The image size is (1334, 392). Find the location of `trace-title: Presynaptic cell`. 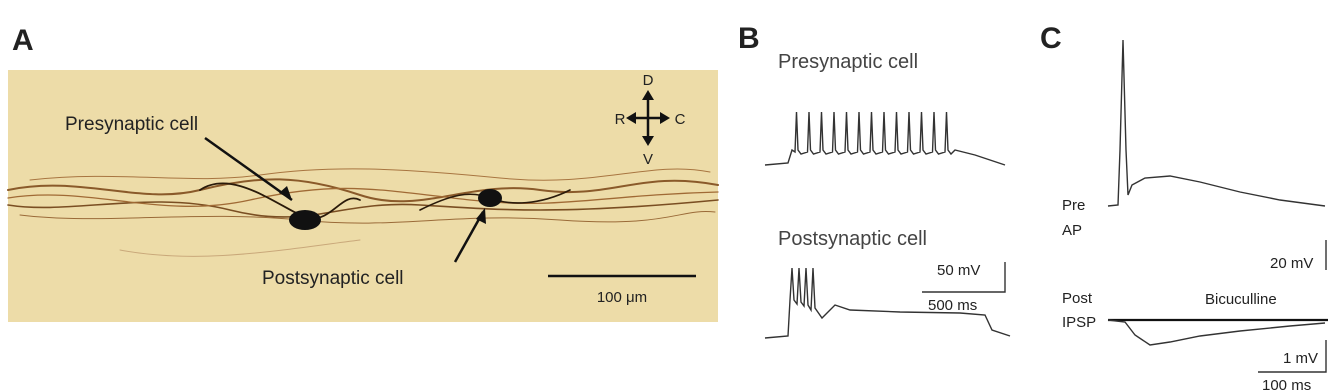

trace-title: Presynaptic cell is located at coordinates (848, 62).